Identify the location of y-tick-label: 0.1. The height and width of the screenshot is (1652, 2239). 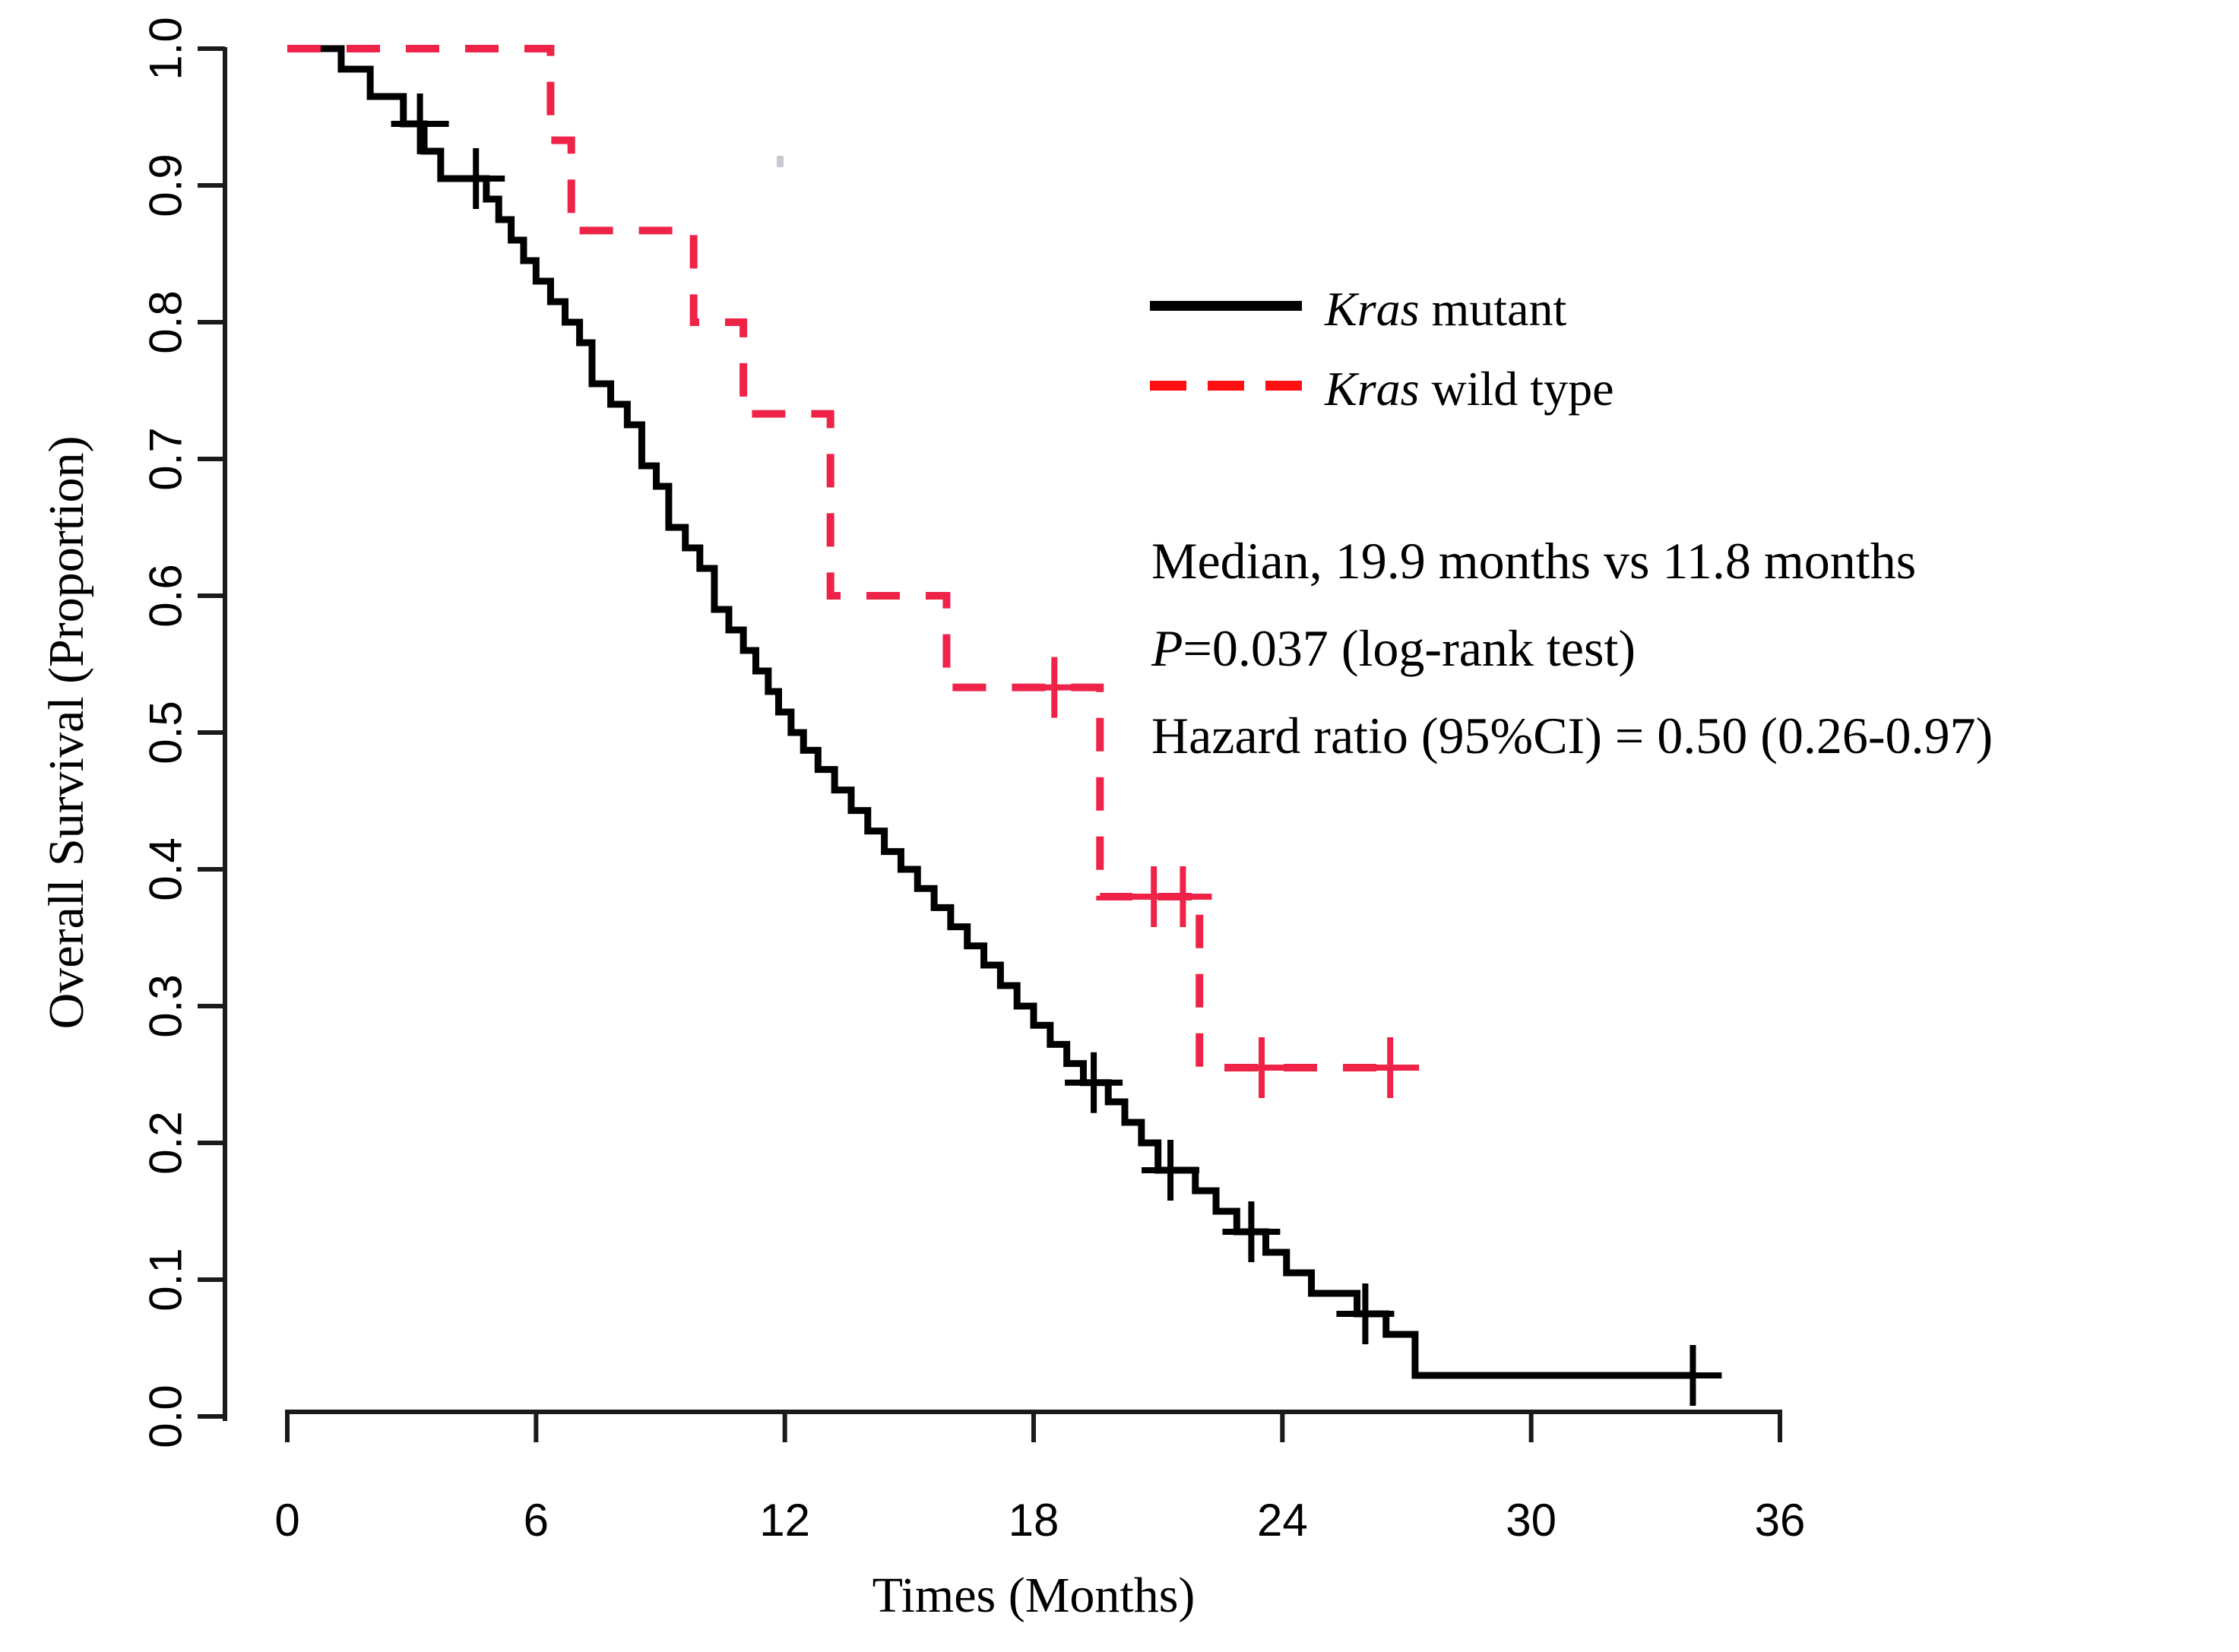
(166, 1279).